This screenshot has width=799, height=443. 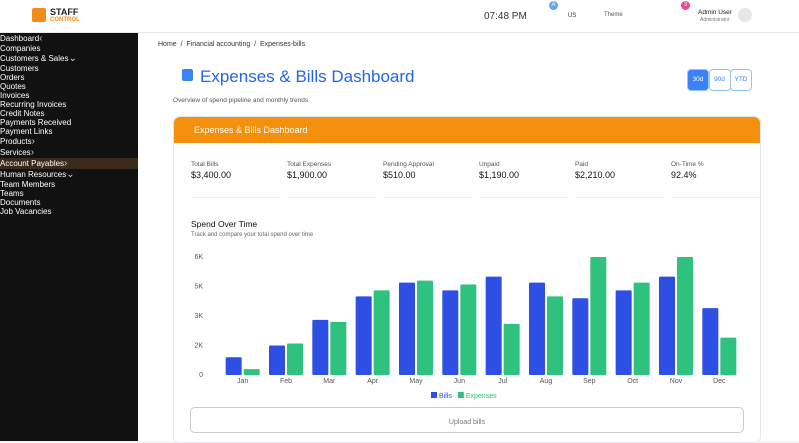 I want to click on nav-label: Job Vacancies, so click(x=26, y=211).